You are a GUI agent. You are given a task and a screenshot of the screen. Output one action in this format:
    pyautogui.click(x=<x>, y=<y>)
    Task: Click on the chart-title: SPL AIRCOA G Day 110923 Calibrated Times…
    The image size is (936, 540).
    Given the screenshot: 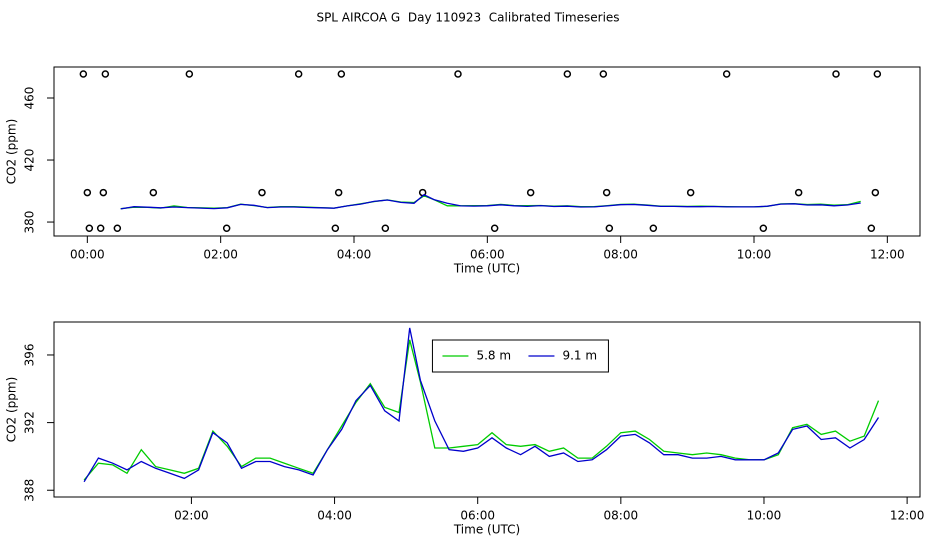 What is the action you would take?
    pyautogui.click(x=467, y=18)
    